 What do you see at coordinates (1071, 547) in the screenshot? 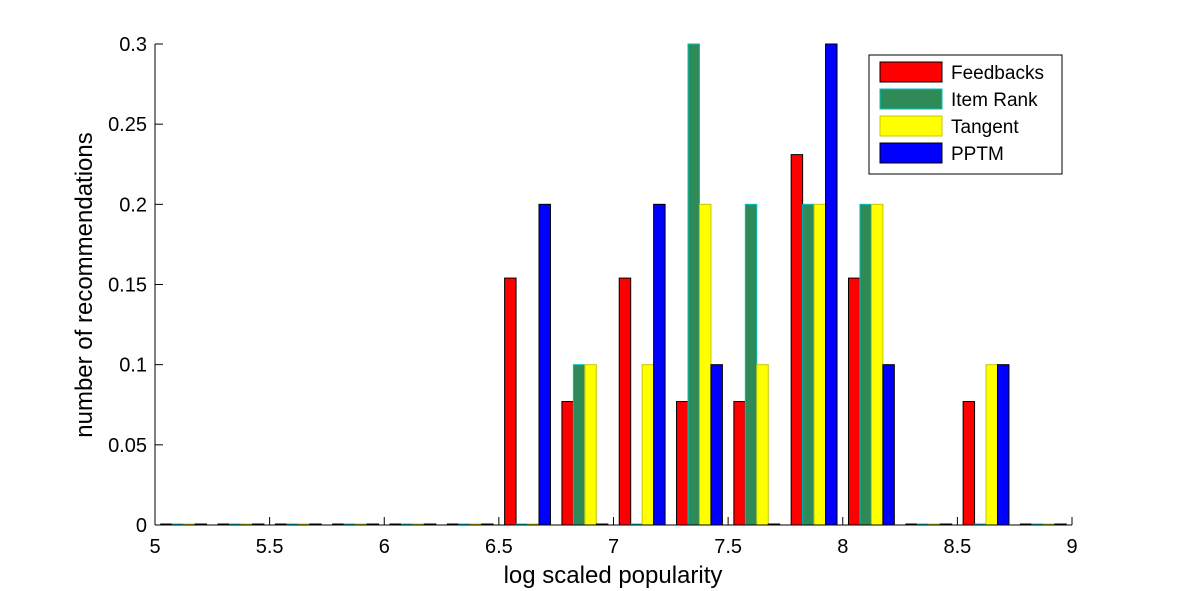
I see `x-tick-label: 9` at bounding box center [1071, 547].